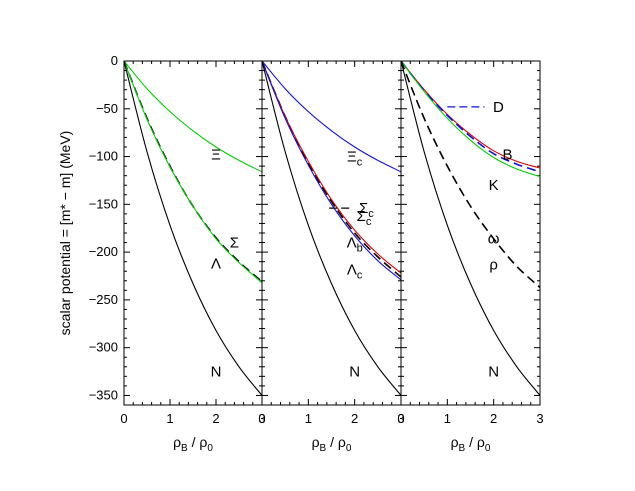 This screenshot has height=491, width=635. Describe the element at coordinates (355, 271) in the screenshot. I see `curve-label: Λc` at that location.